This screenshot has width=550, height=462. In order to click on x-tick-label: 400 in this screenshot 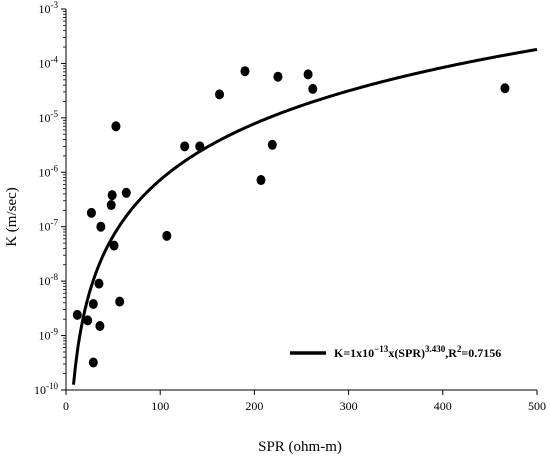, I will do `click(443, 406)`.